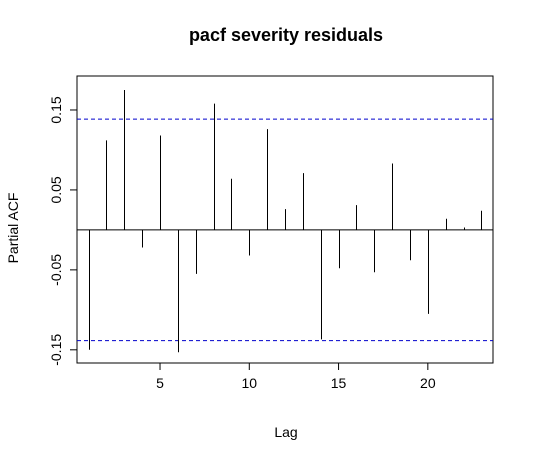 Image resolution: width=535 pixels, height=464 pixels. What do you see at coordinates (339, 383) in the screenshot?
I see `x-tick-label-15: 15` at bounding box center [339, 383].